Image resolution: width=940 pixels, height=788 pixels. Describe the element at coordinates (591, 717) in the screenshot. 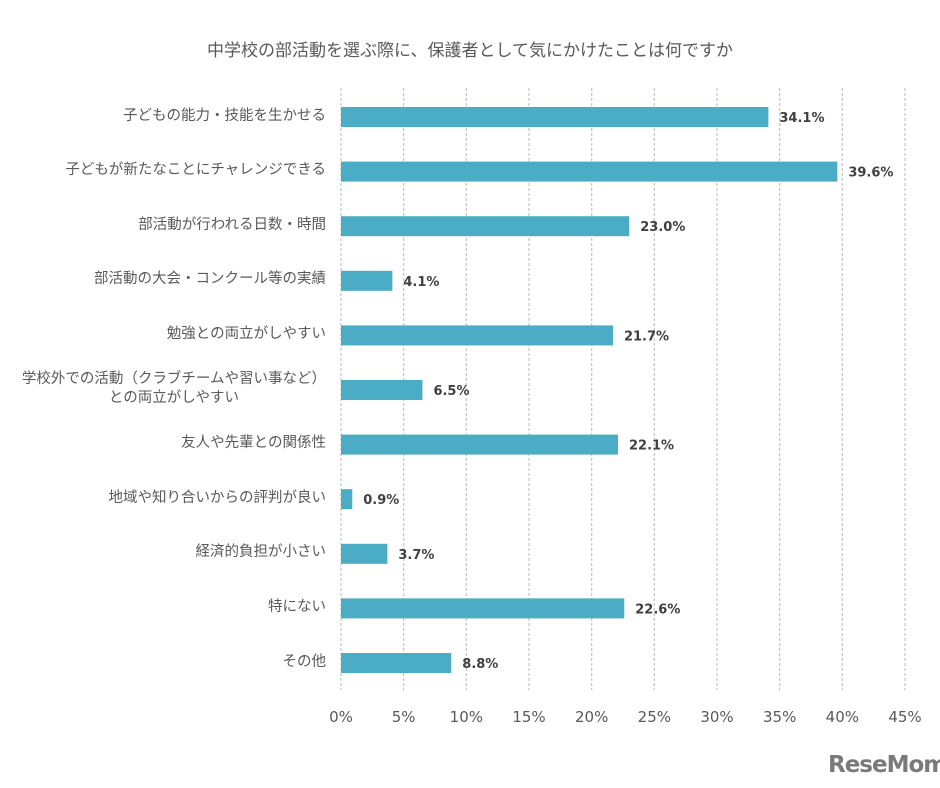

I see `x-tick-label: 20%` at that location.